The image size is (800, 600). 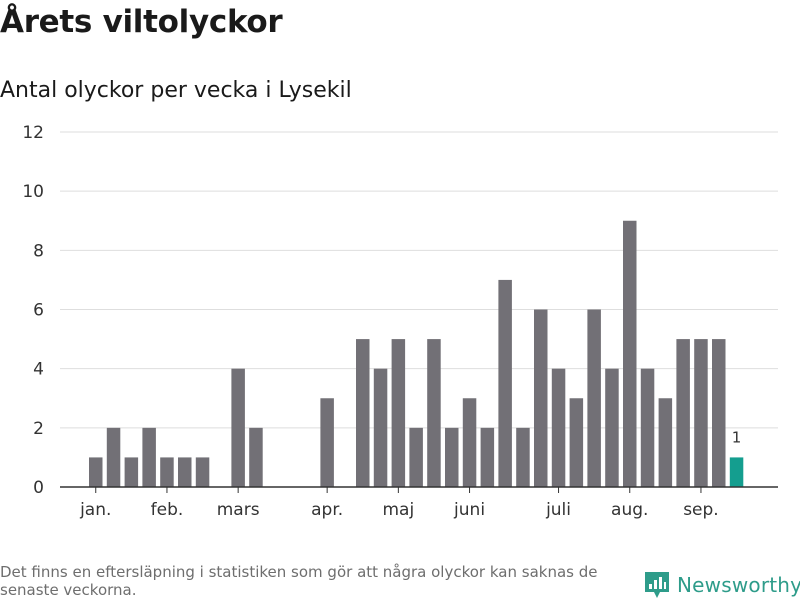 What do you see at coordinates (176, 90) in the screenshot?
I see `chart-subtitle: Antal olyckor per vecka i Lysekil` at bounding box center [176, 90].